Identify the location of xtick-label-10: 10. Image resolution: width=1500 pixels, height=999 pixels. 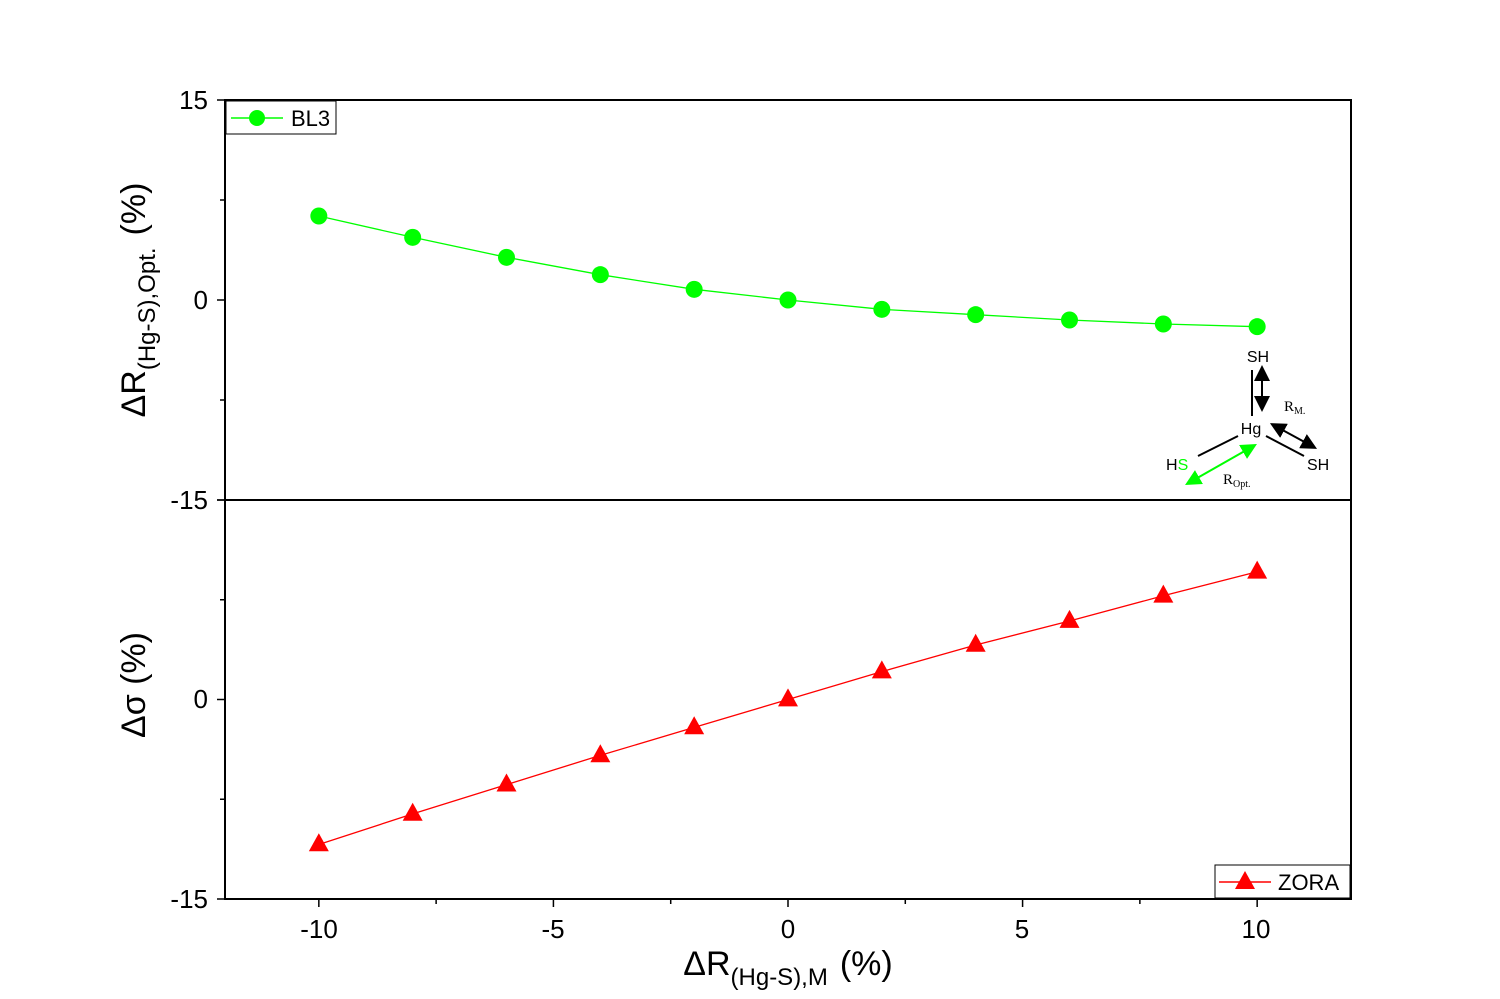
(1256, 929).